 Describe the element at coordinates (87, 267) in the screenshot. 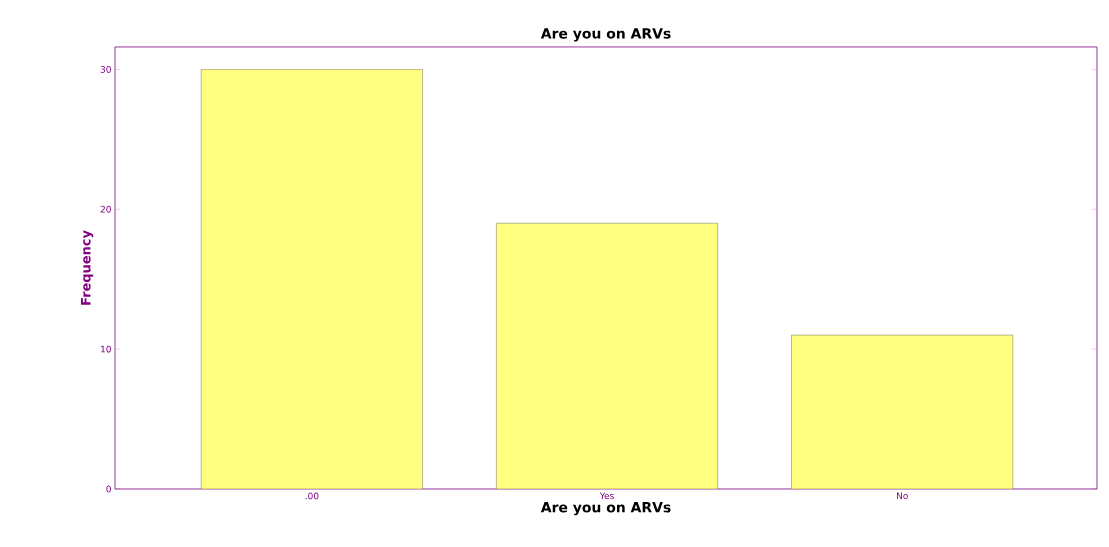

I see `y-axis-title: Frequency` at that location.